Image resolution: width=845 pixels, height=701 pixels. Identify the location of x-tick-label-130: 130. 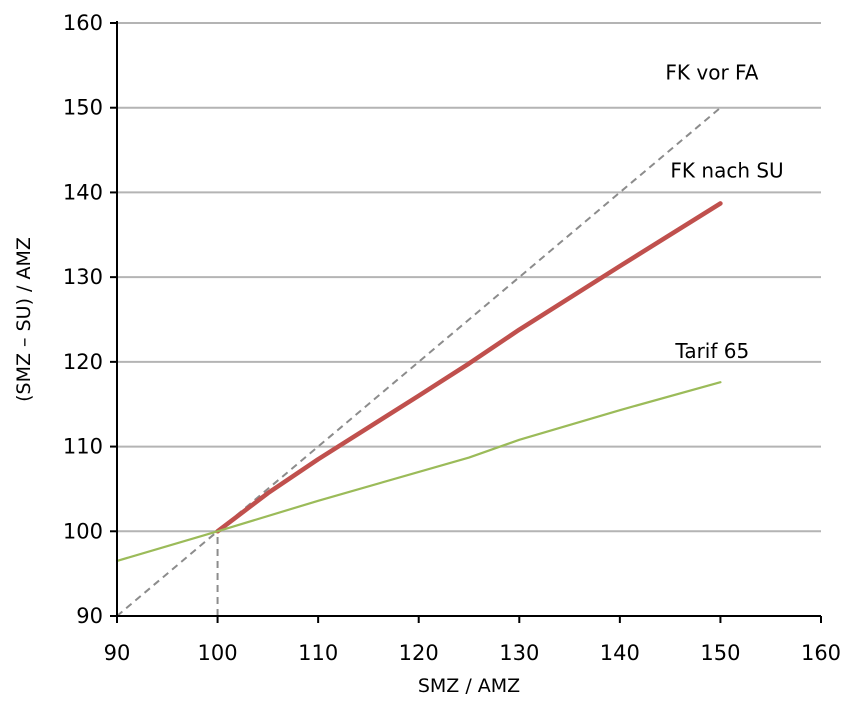
(519, 653).